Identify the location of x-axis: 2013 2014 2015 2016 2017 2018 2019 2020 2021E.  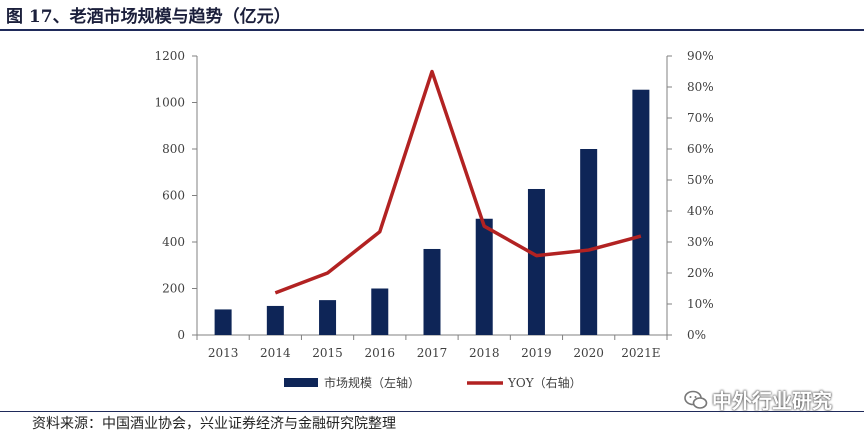
(432, 347).